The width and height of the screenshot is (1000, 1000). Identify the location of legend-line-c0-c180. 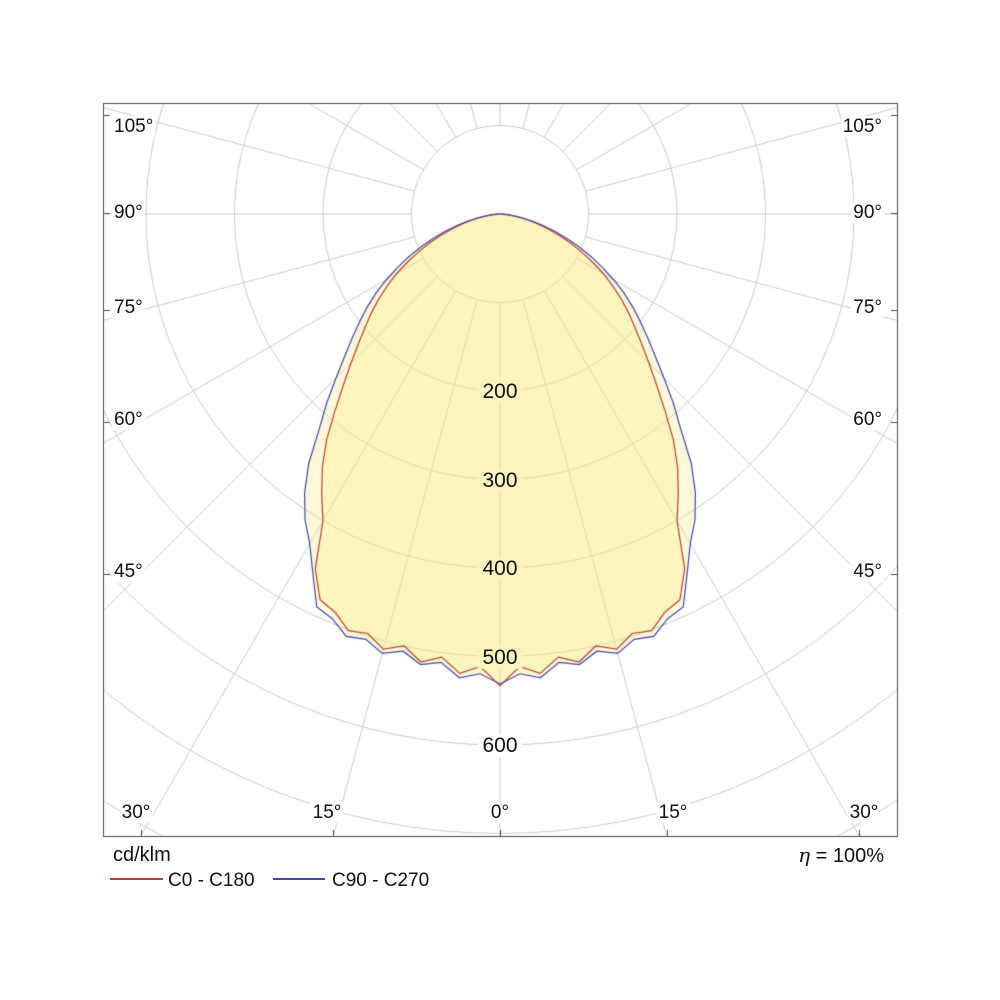
(136, 879).